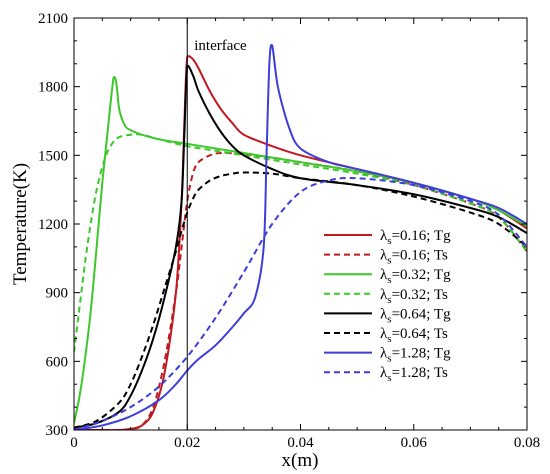 This screenshot has height=474, width=550. Describe the element at coordinates (57, 362) in the screenshot. I see `y-tick-label: 600` at that location.